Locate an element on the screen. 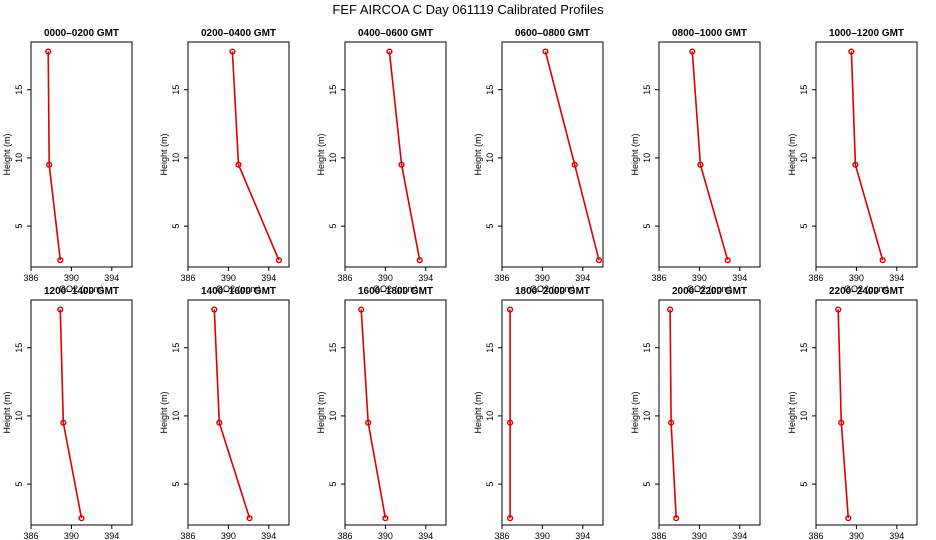 The image size is (936, 540). panel-title: 2200–2400 GMT is located at coordinates (866, 291).